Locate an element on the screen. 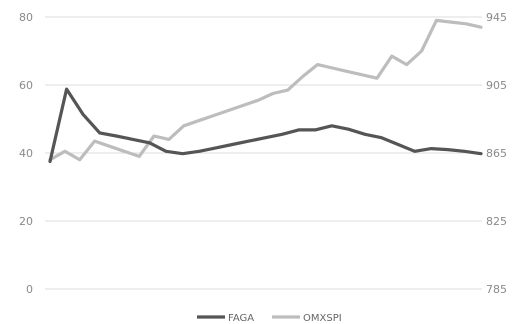  legend: FAGA OMXSPI is located at coordinates (269, 318).